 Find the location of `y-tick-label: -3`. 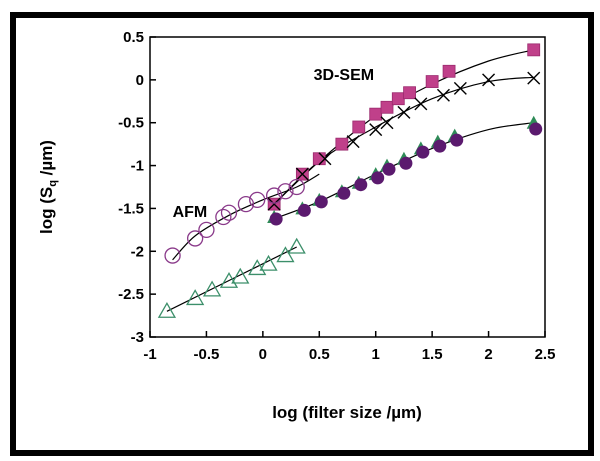

y-tick-label: -3 is located at coordinates (137, 337).